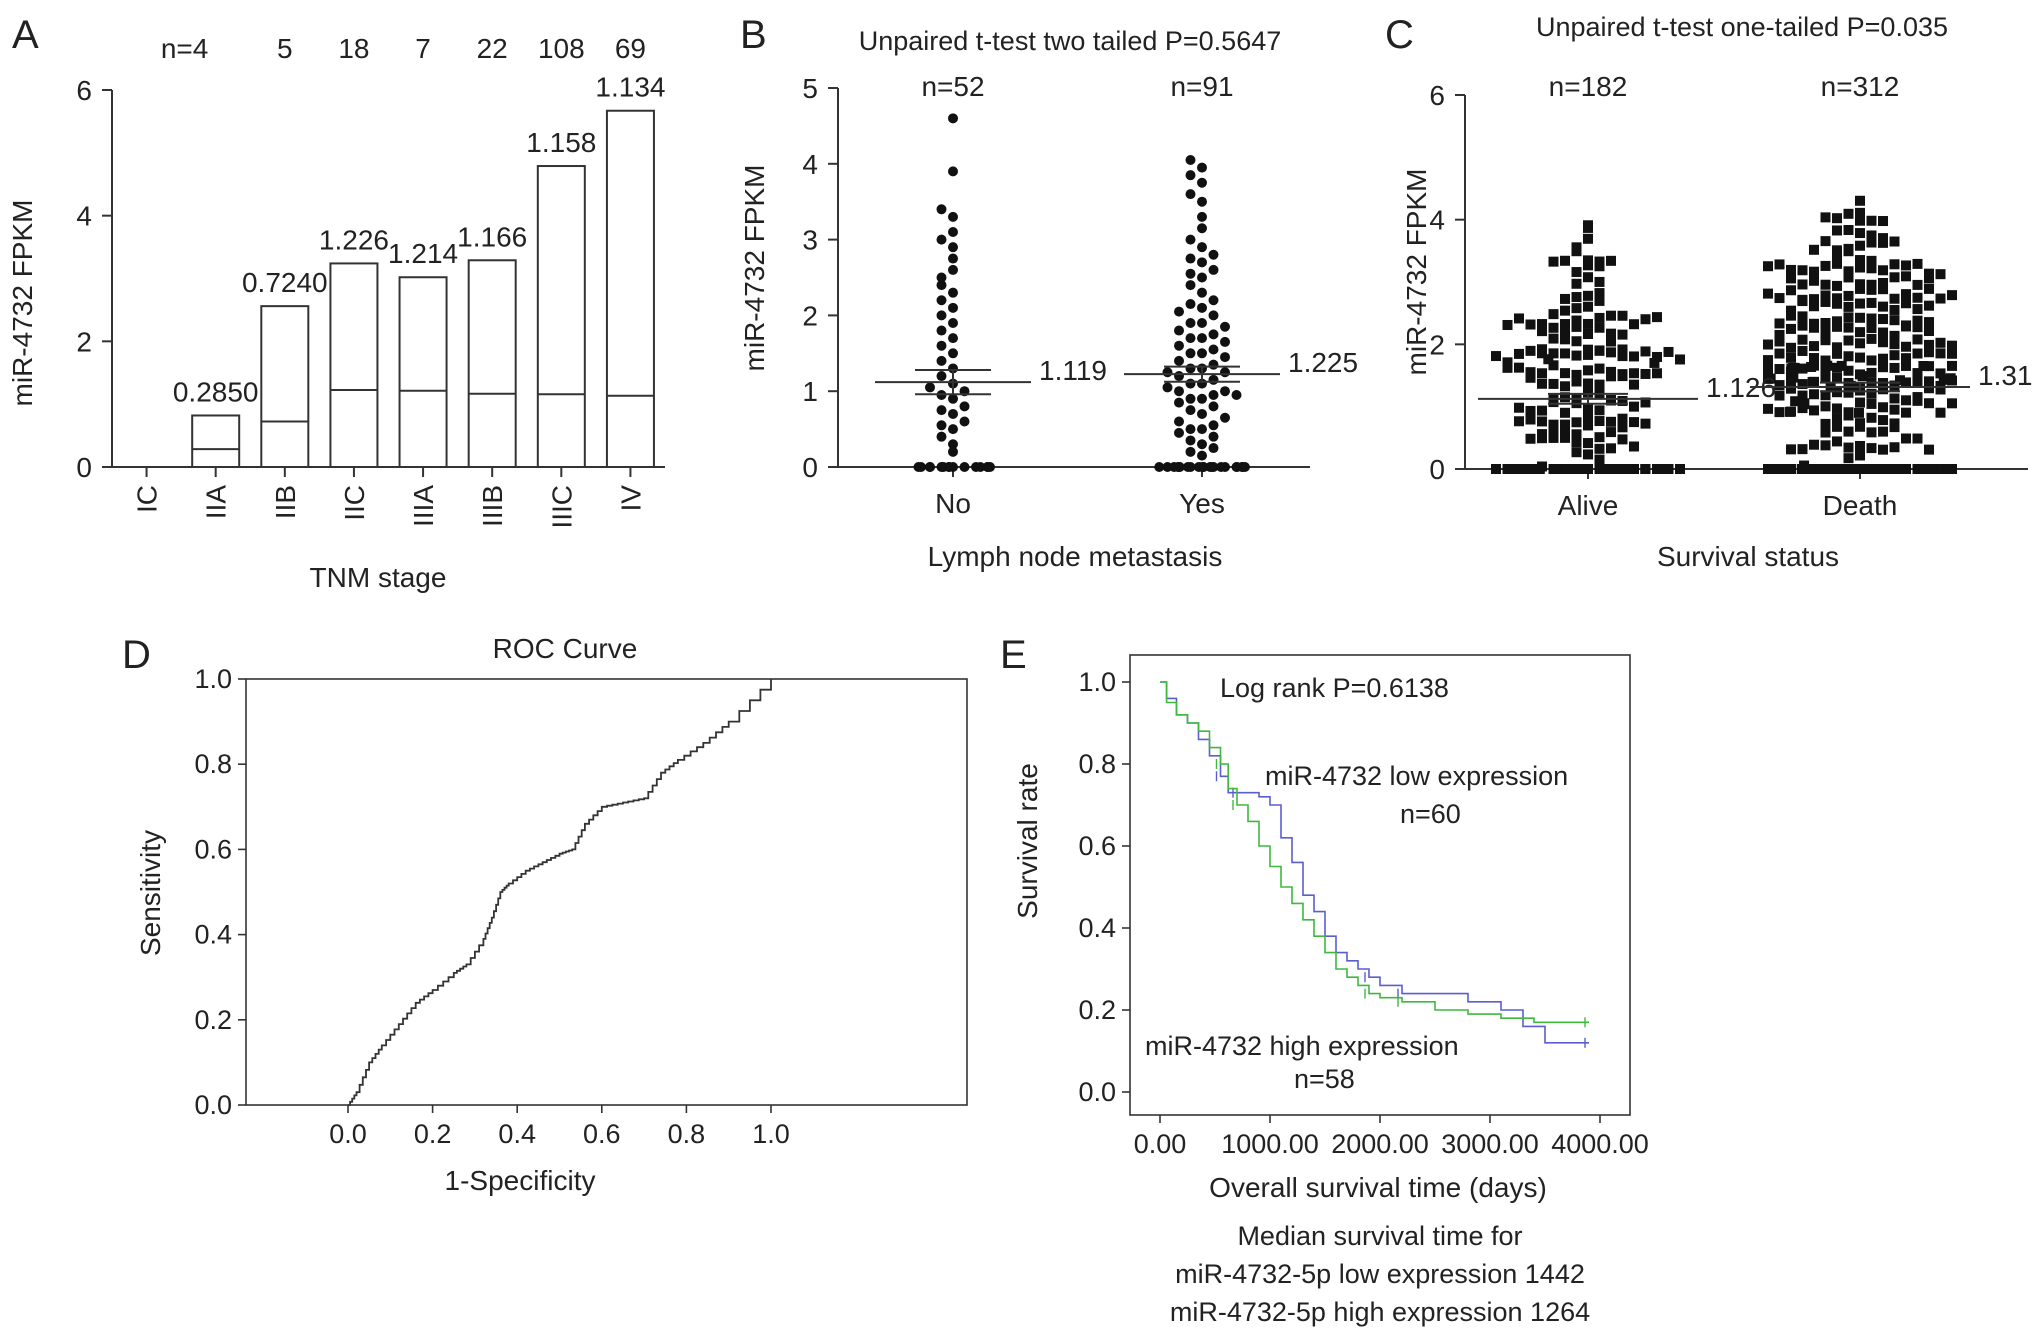 Image resolution: width=2032 pixels, height=1338 pixels. Describe the element at coordinates (561, 507) in the screenshot. I see `panel-a-x-tick-label: IIIC` at that location.